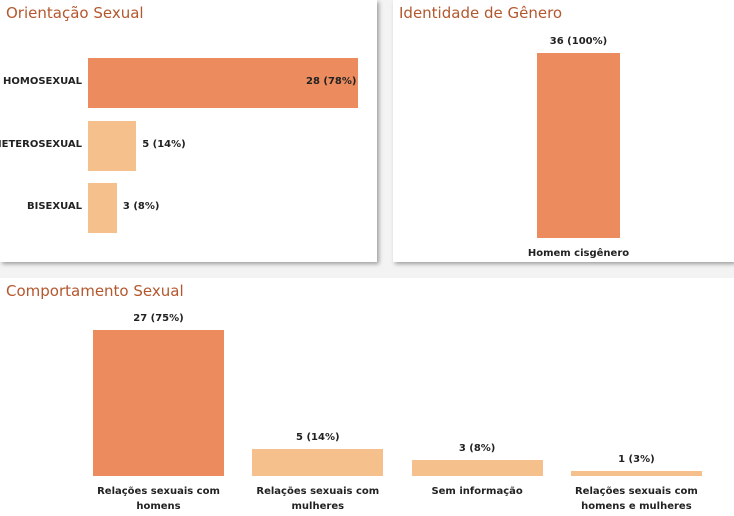 This screenshot has height=516, width=734. What do you see at coordinates (636, 459) in the screenshot?
I see `data-label: 1 (3%)` at bounding box center [636, 459].